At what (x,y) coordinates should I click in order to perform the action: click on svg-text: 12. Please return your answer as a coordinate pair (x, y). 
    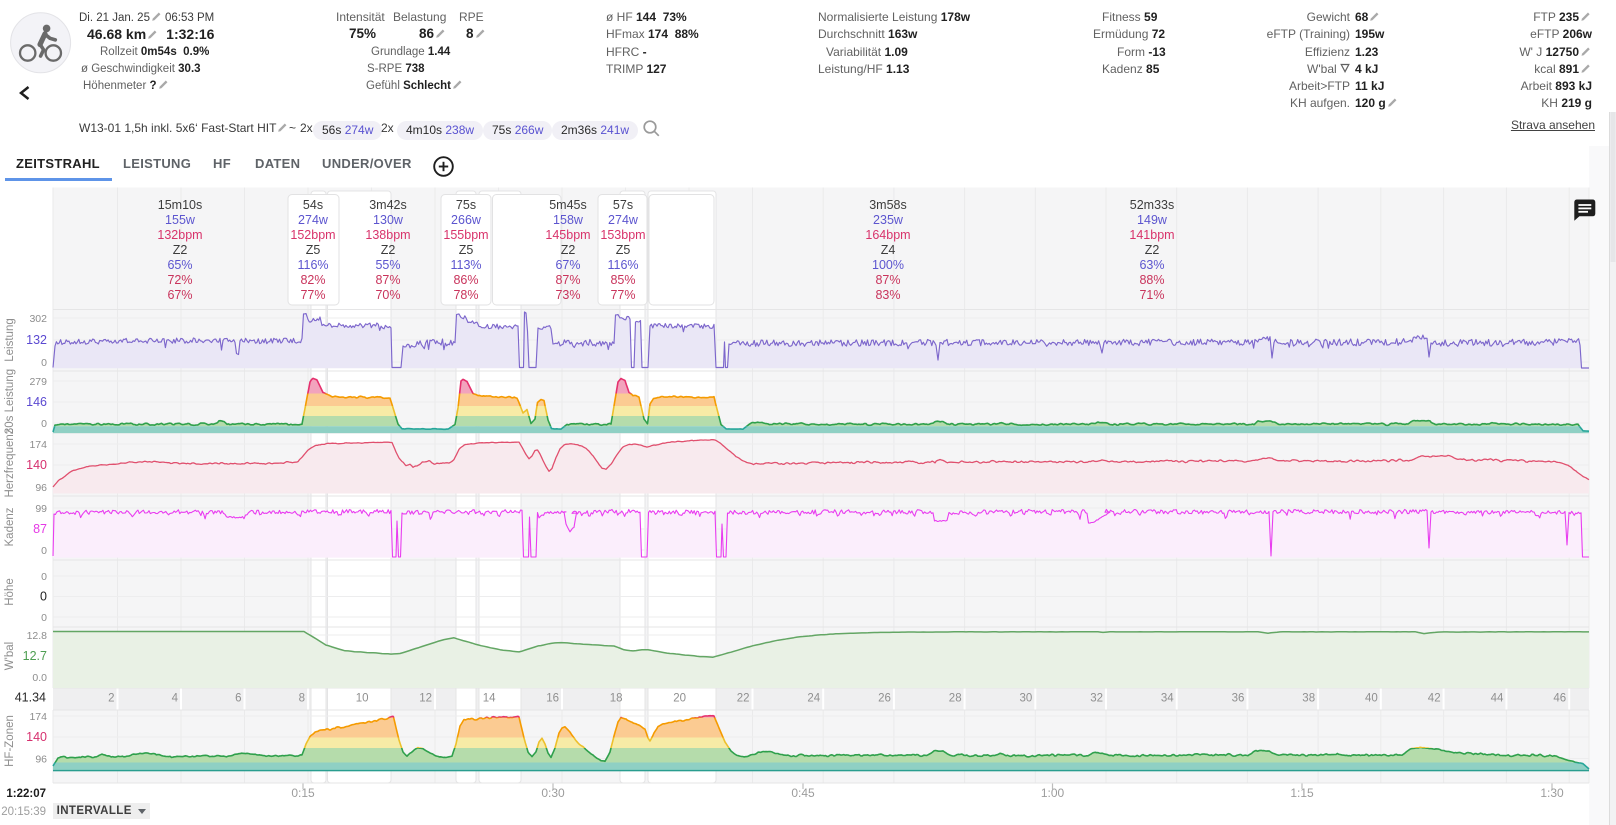
    Looking at the image, I should click on (425, 699).